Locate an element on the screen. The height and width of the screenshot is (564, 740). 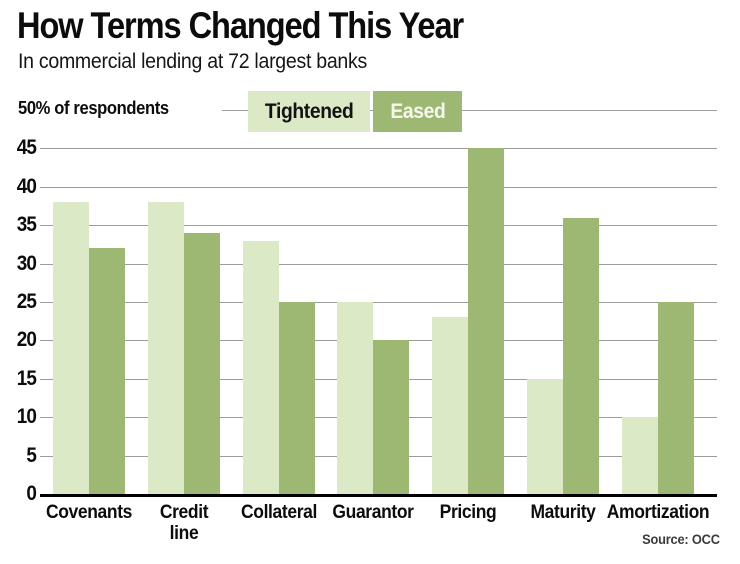
y-tick-35: 35 is located at coordinates (26, 224).